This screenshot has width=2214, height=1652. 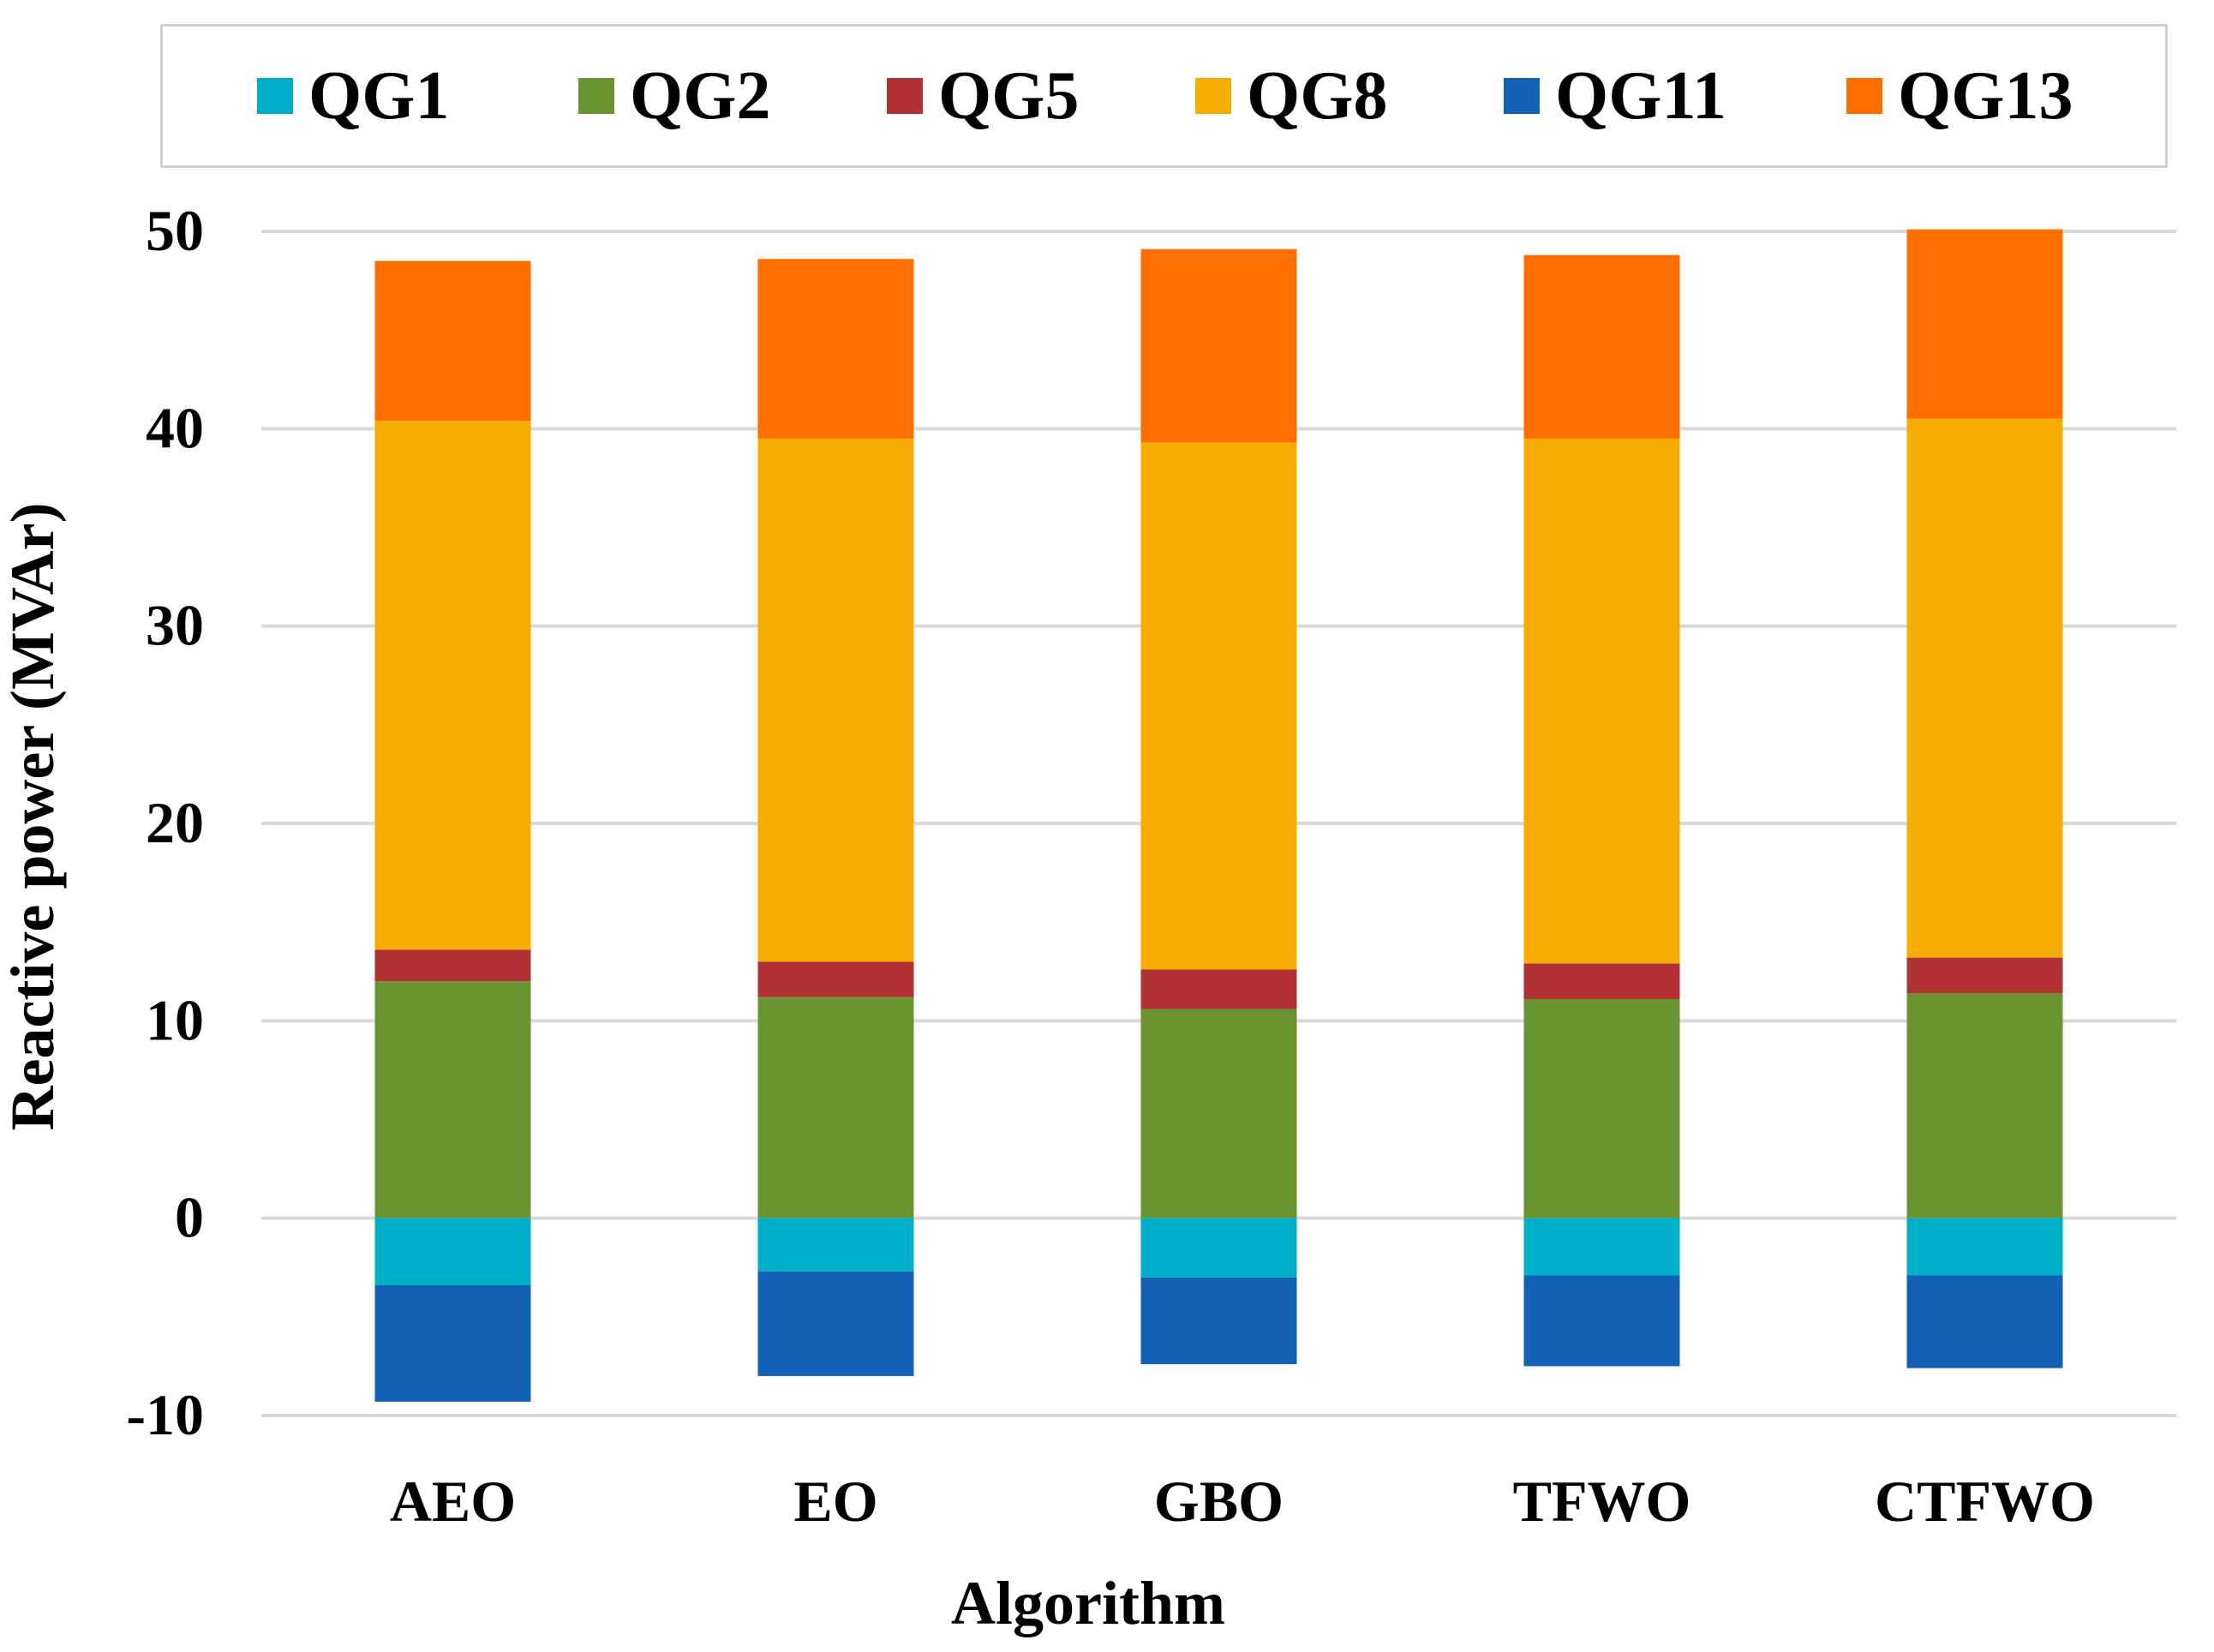 I want to click on bar-segment-qg13-gbo, so click(x=1218, y=345).